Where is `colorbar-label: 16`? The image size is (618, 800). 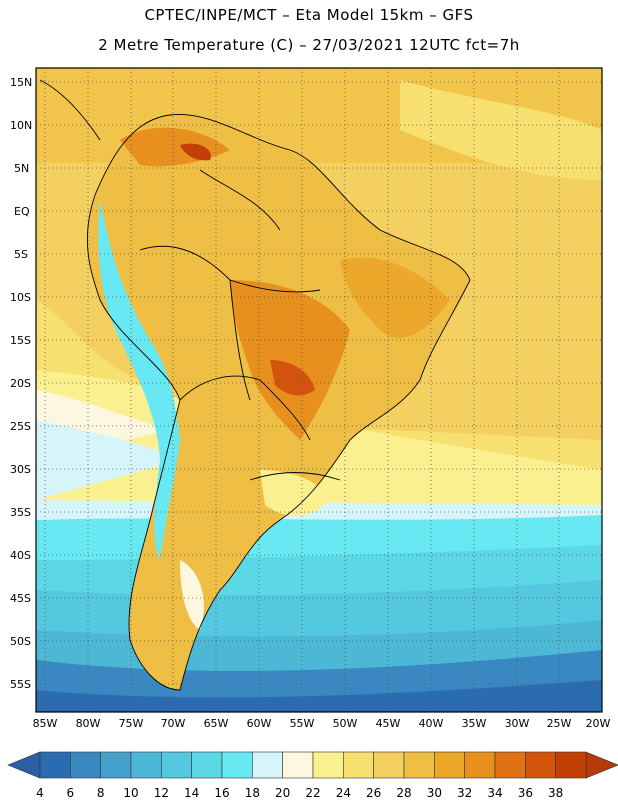 colorbar-label: 16 is located at coordinates (221, 793).